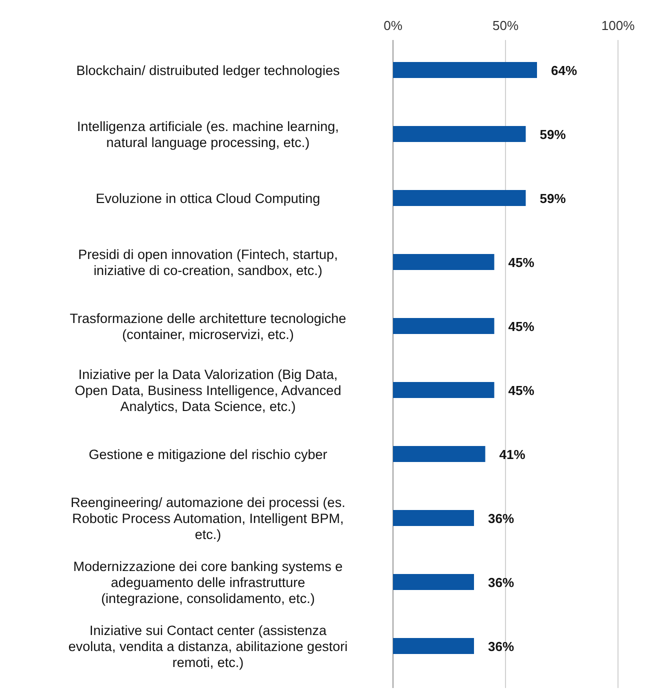 This screenshot has width=653, height=700. Describe the element at coordinates (208, 454) in the screenshot. I see `y-tick-label: Gestione e mitigazione del rischio cyber` at that location.